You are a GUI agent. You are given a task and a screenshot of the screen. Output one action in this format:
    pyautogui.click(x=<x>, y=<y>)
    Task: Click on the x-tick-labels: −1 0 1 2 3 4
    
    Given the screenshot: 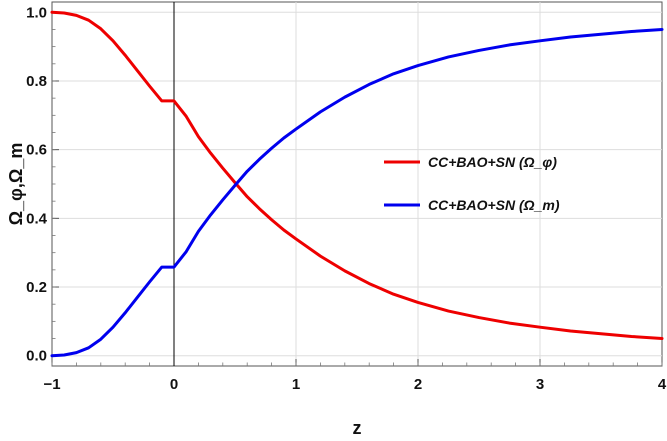 What is the action you would take?
    pyautogui.click(x=354, y=384)
    